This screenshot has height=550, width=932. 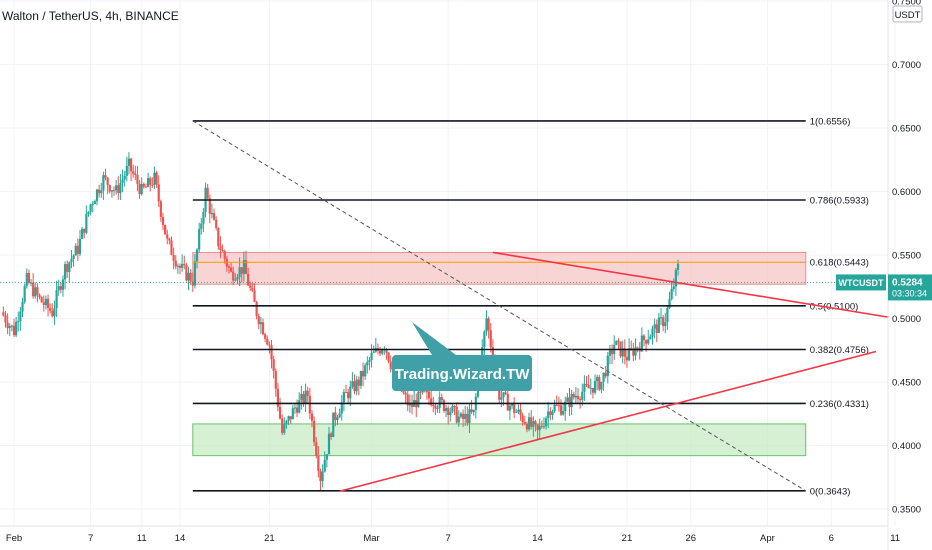 I want to click on y-tick-label: 0.6000, so click(x=906, y=192).